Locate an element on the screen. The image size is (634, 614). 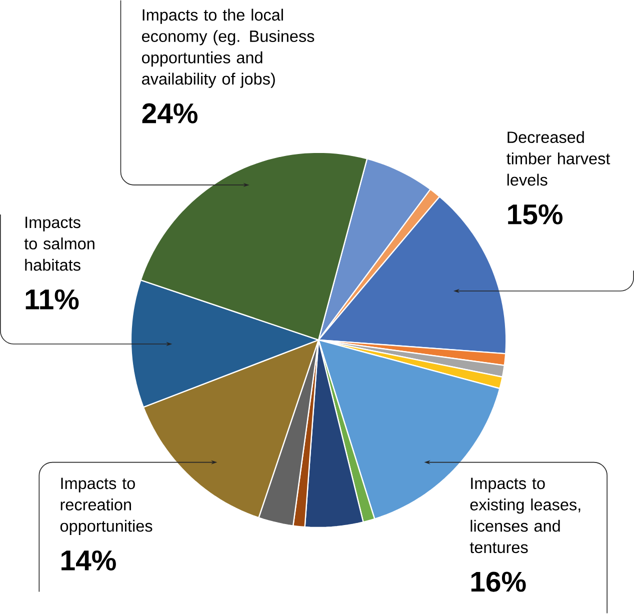
data-label: 11% is located at coordinates (52, 300).